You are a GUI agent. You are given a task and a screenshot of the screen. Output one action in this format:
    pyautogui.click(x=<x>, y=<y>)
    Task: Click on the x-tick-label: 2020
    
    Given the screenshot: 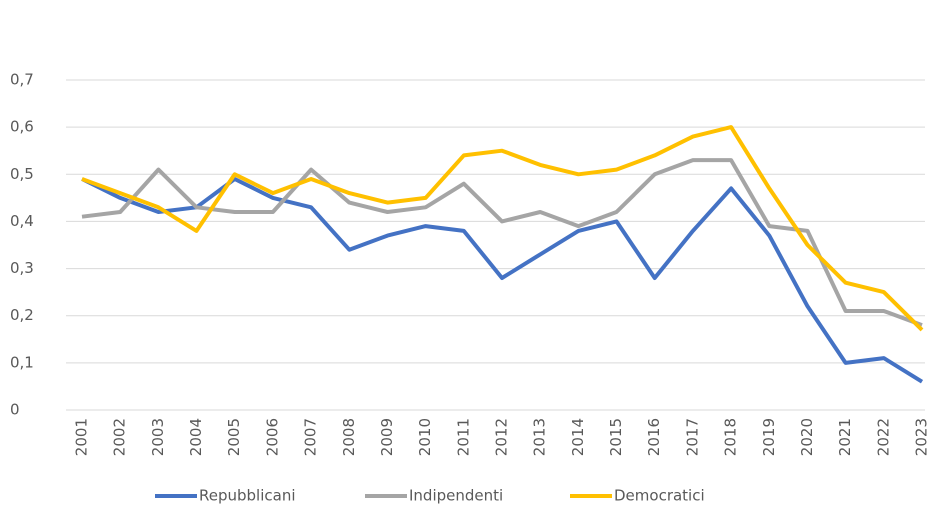 What is the action you would take?
    pyautogui.click(x=807, y=437)
    